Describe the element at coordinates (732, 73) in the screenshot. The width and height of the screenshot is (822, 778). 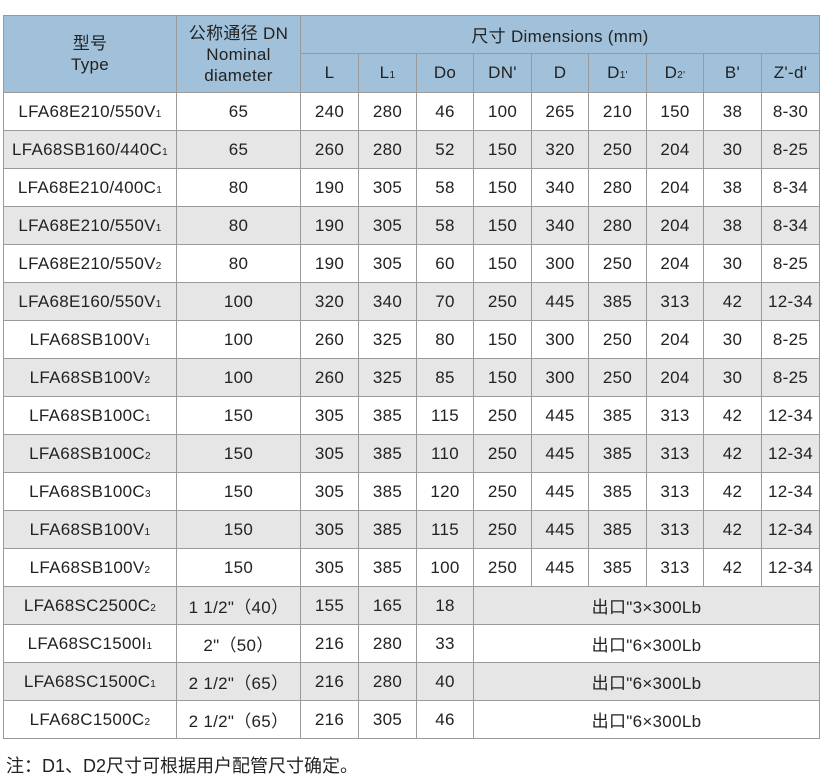
I see `column-header: B'` at that location.